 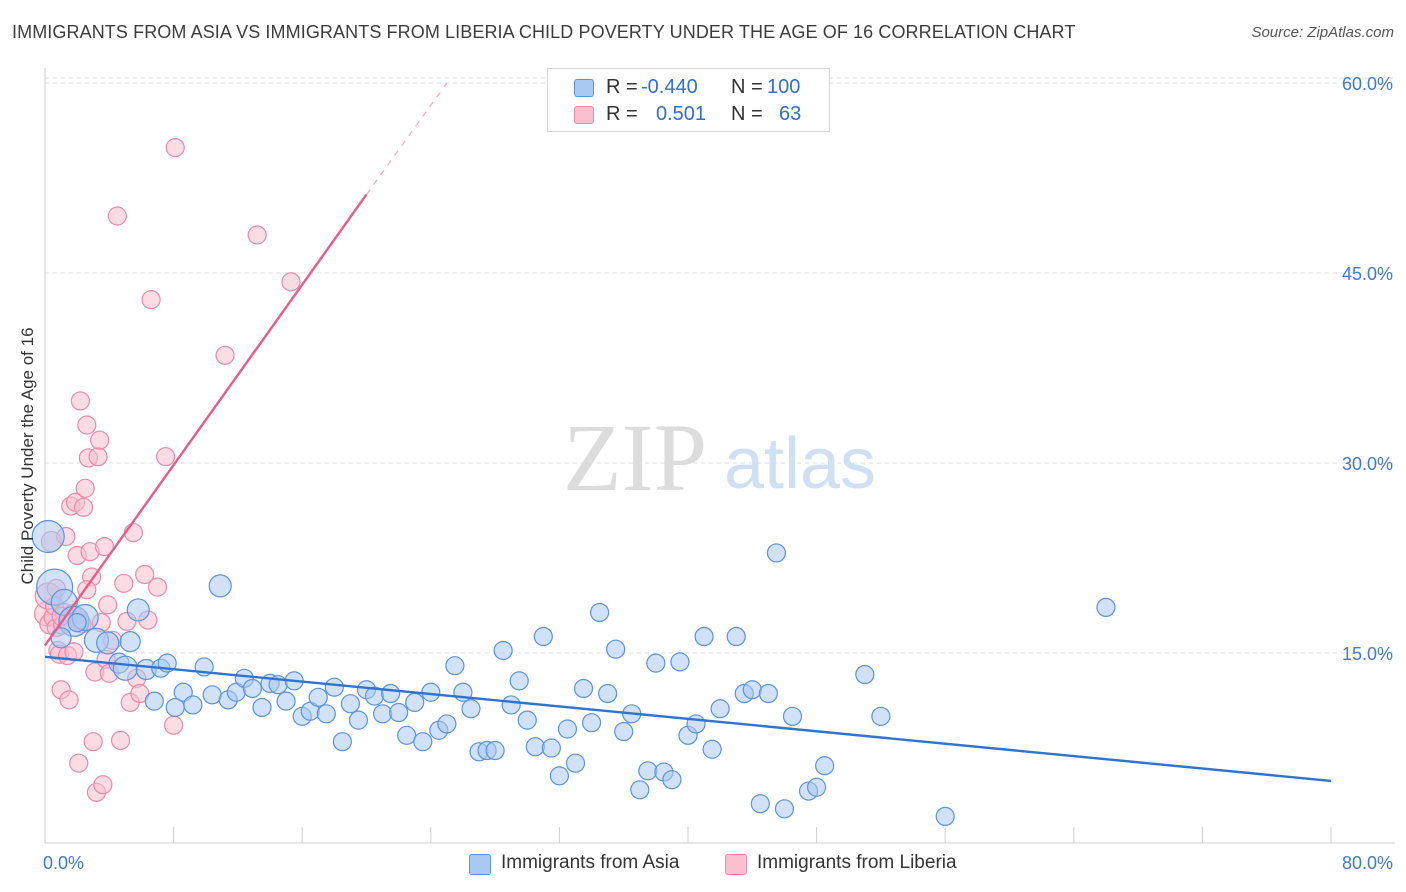 I want to click on n-label: N =, so click(x=747, y=114).